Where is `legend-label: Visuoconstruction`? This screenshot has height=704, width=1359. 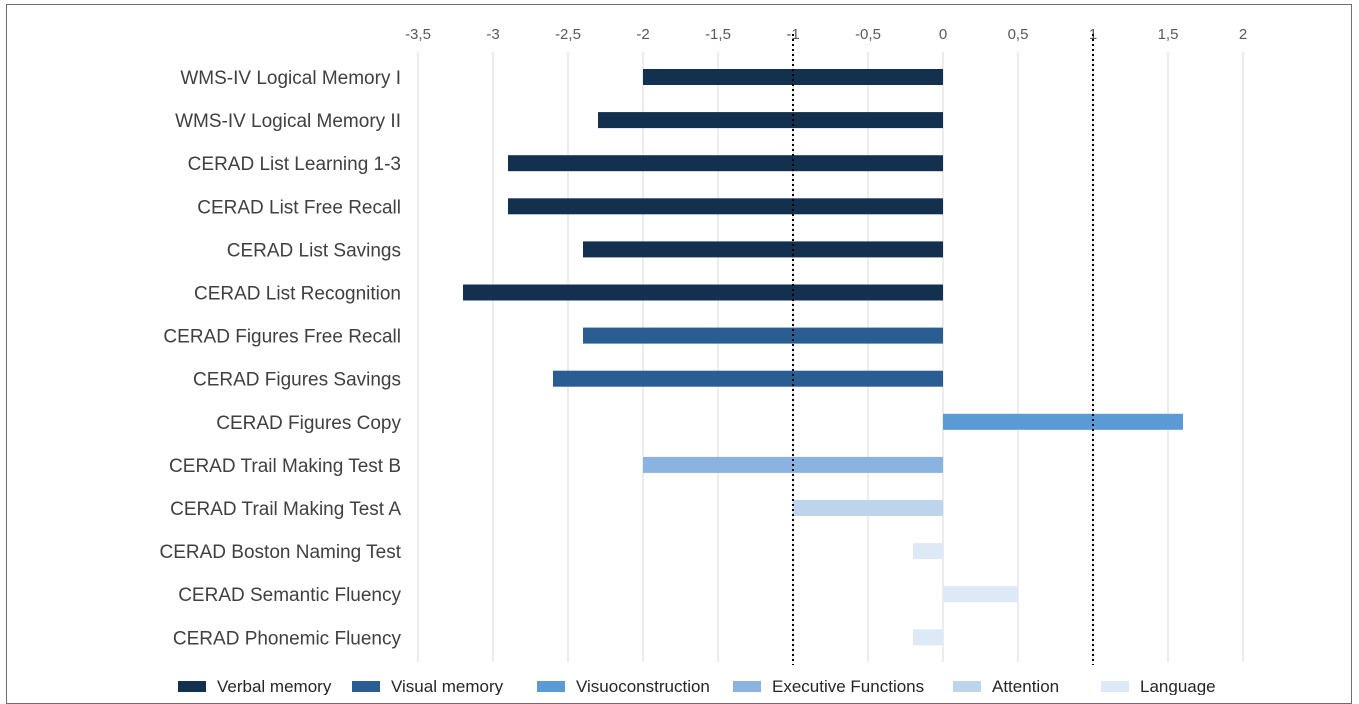 legend-label: Visuoconstruction is located at coordinates (643, 686).